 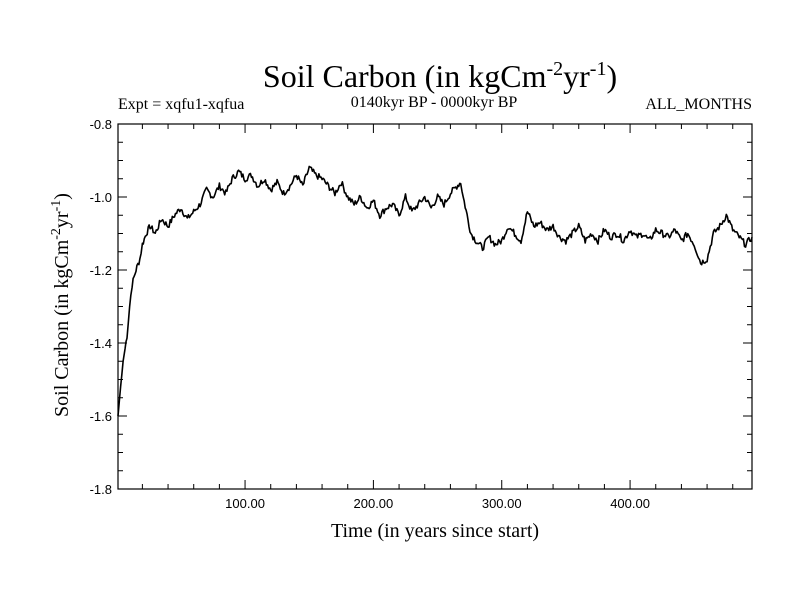 What do you see at coordinates (502, 503) in the screenshot?
I see `x-tick-label: 300.00` at bounding box center [502, 503].